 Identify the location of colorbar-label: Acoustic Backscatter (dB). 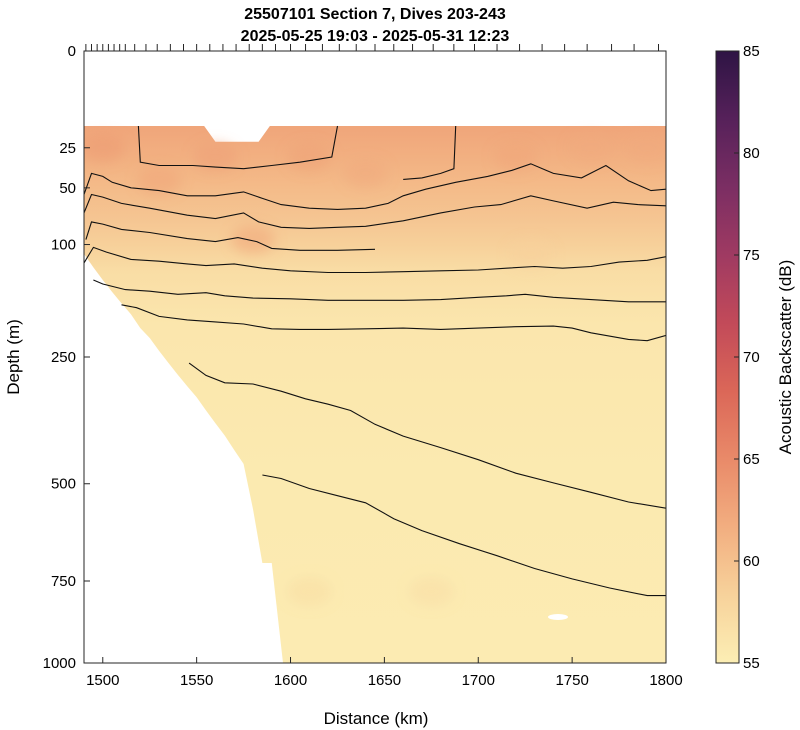
(785, 357).